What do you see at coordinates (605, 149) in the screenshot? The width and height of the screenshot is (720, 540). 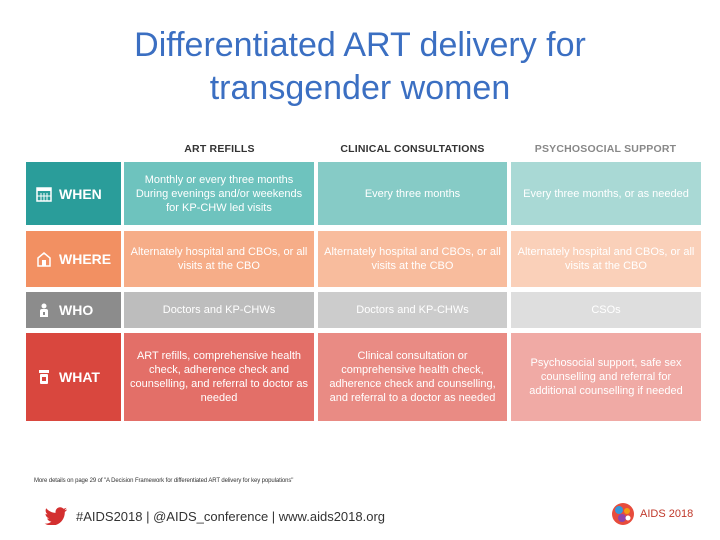 I see `column-header-psychosocial-support: PSYCHOSOCIAL SUPPORT` at bounding box center [605, 149].